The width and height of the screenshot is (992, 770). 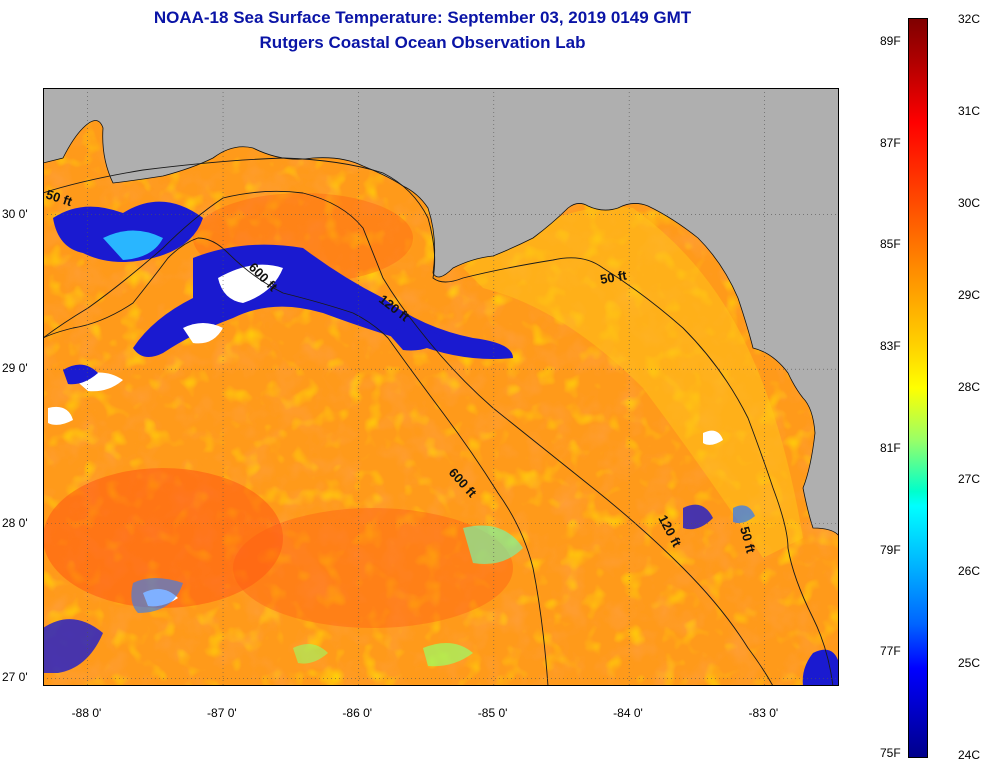 I want to click on colorbar-celsius-tick: 25C, so click(x=969, y=663).